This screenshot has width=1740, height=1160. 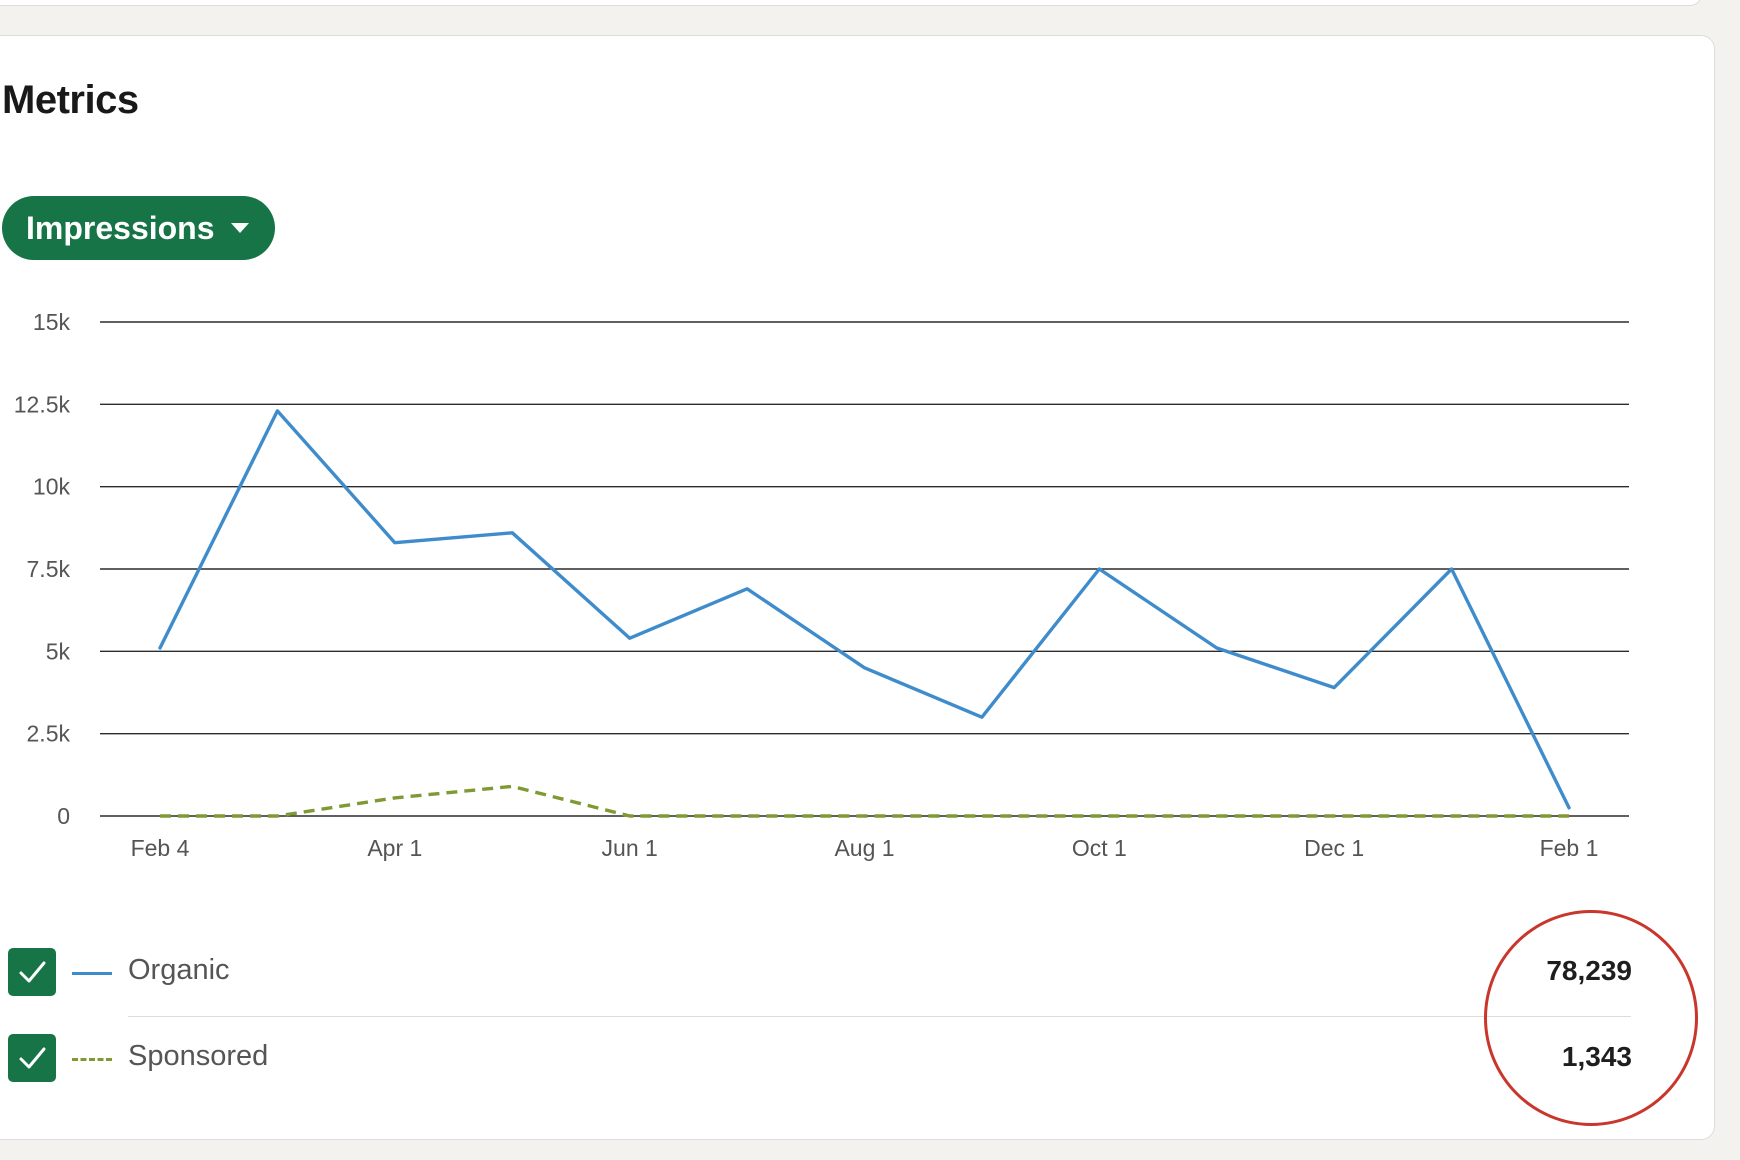 I want to click on metric-dropdown-button: Impressions, so click(x=138, y=228).